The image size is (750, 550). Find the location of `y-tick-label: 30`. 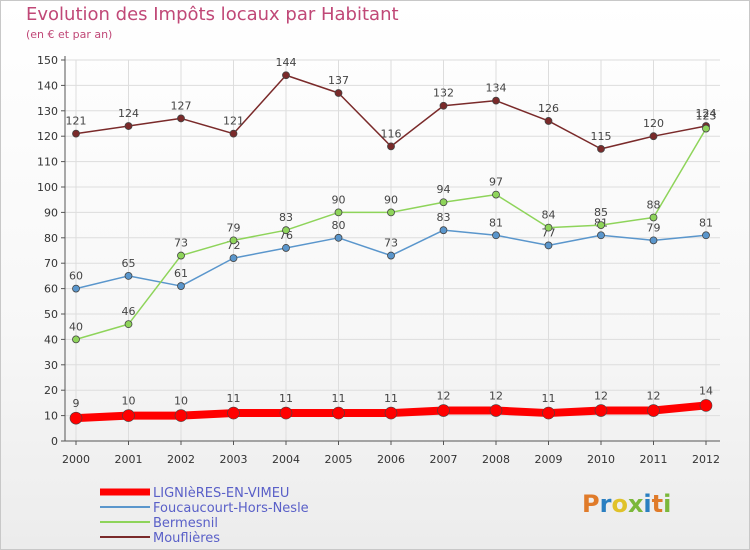

y-tick-label: 30 is located at coordinates (51, 365).